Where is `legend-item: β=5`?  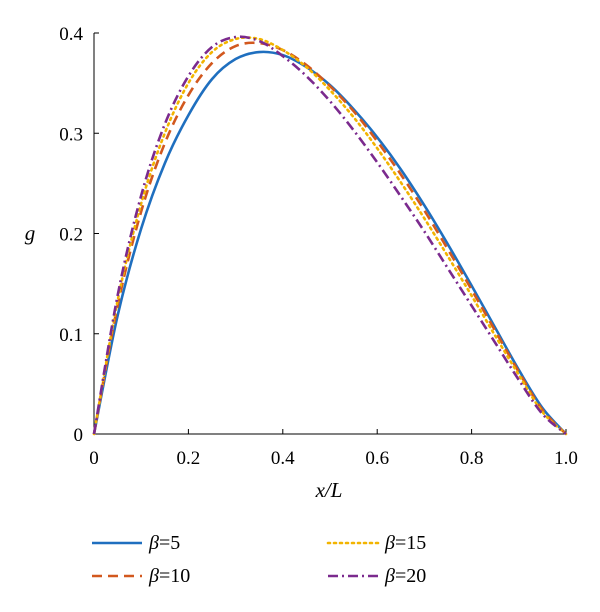
legend-item: β=5 is located at coordinates (136, 543).